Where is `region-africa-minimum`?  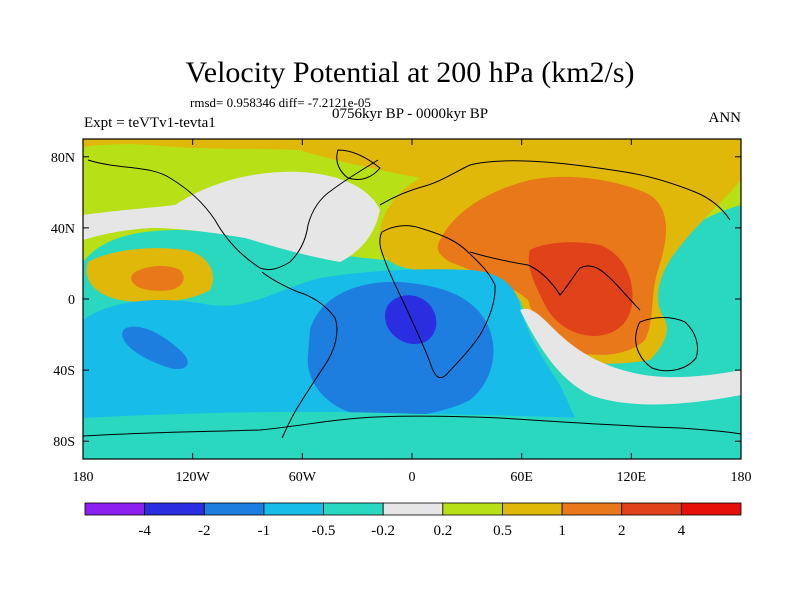 region-africa-minimum is located at coordinates (411, 320).